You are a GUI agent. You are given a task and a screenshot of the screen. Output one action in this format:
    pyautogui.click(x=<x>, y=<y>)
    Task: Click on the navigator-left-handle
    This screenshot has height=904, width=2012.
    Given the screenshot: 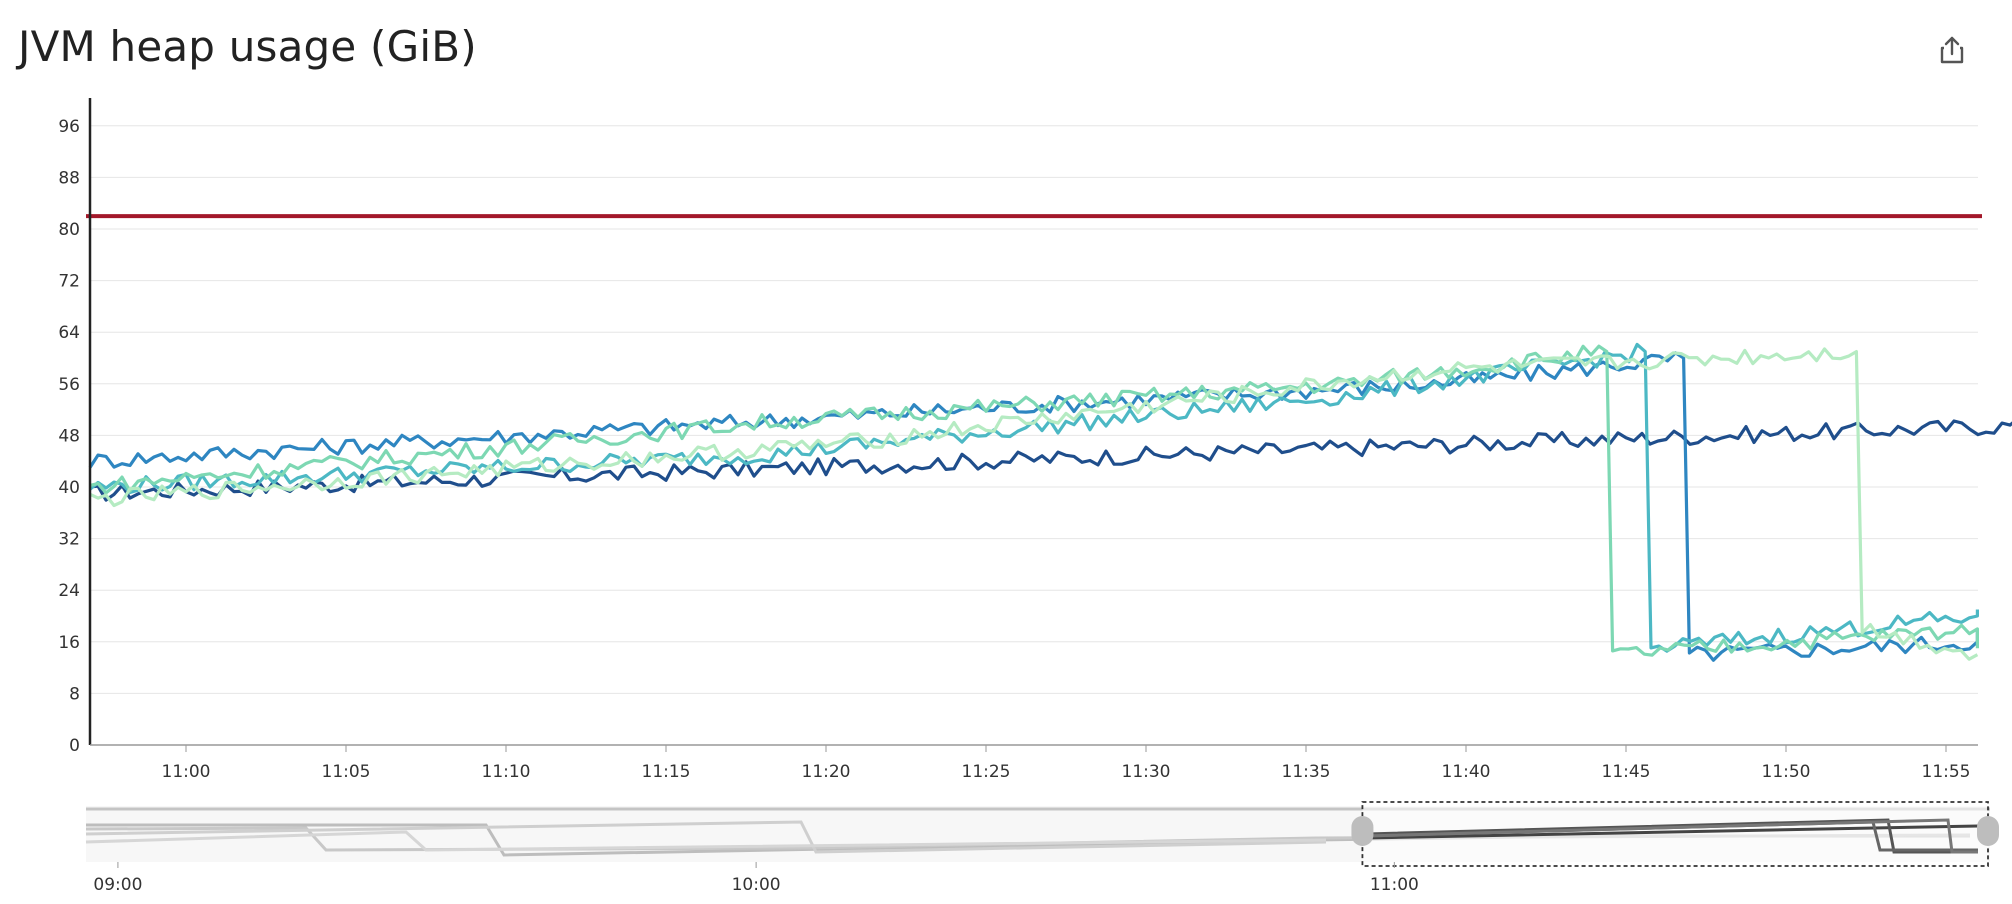 What is the action you would take?
    pyautogui.click(x=1362, y=831)
    